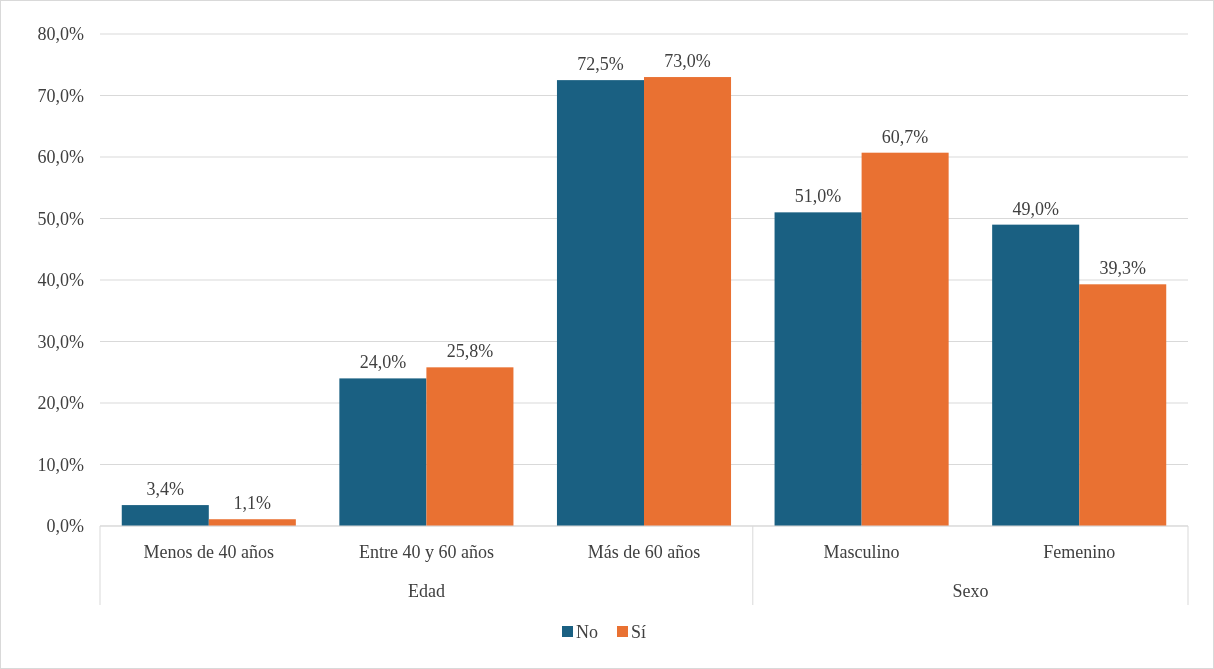  Describe the element at coordinates (818, 196) in the screenshot. I see `data-label: 51,0%` at that location.